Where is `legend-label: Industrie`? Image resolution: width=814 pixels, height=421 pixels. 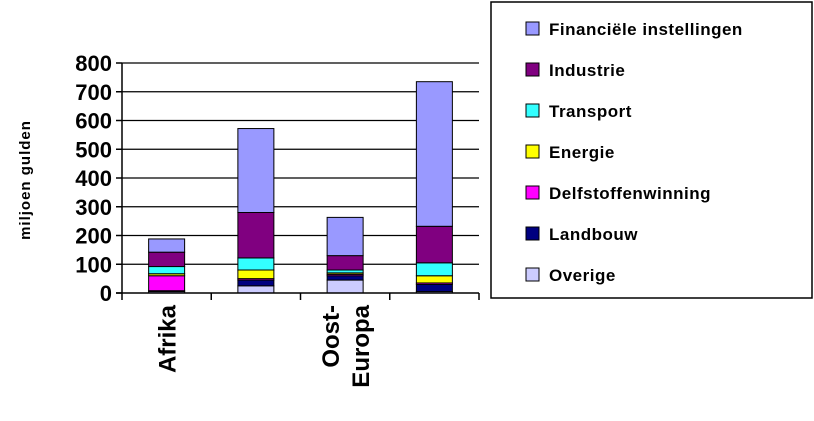
legend-label: Industrie is located at coordinates (587, 70).